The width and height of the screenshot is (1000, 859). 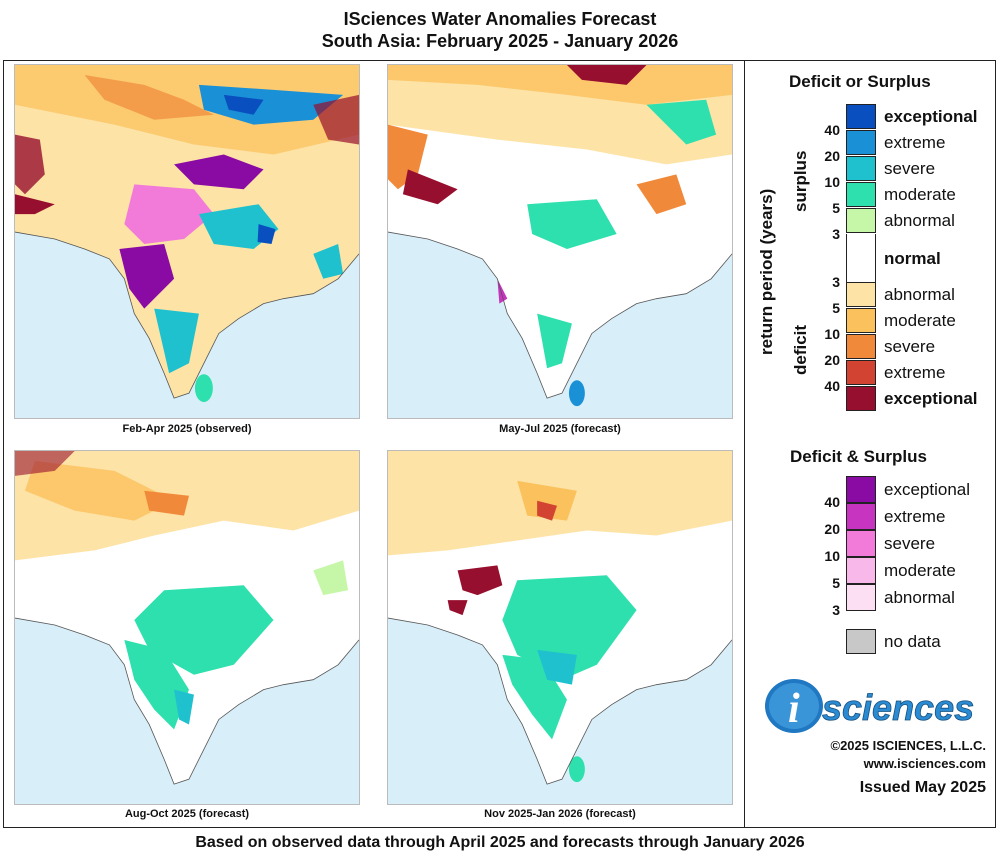 I want to click on legend-tick-deficit-40: 40, so click(x=832, y=386).